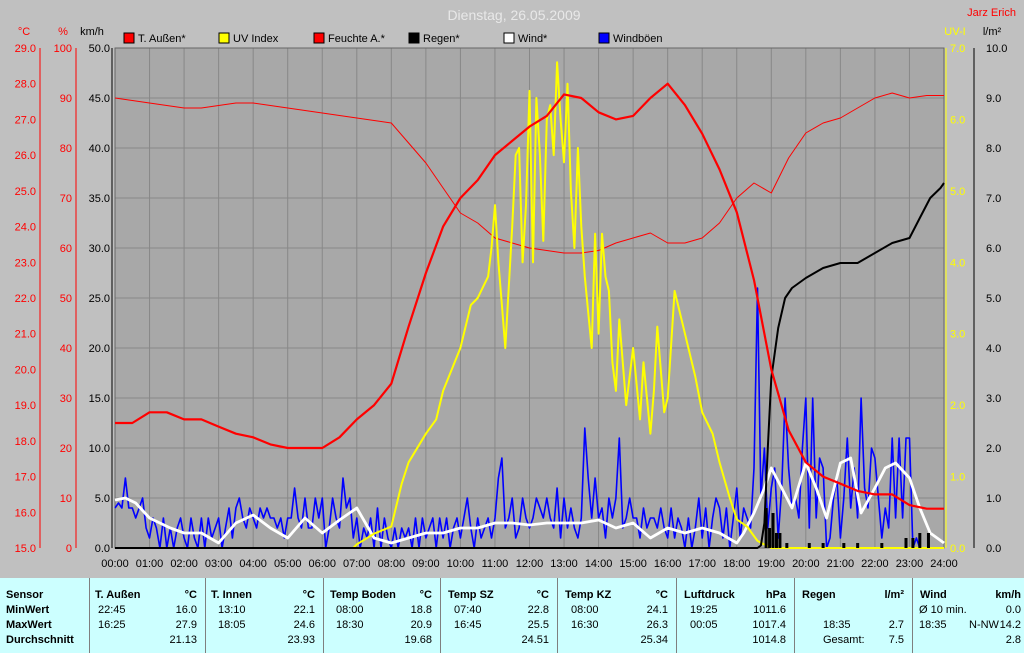  I want to click on max-value: 25.5, so click(538, 625).